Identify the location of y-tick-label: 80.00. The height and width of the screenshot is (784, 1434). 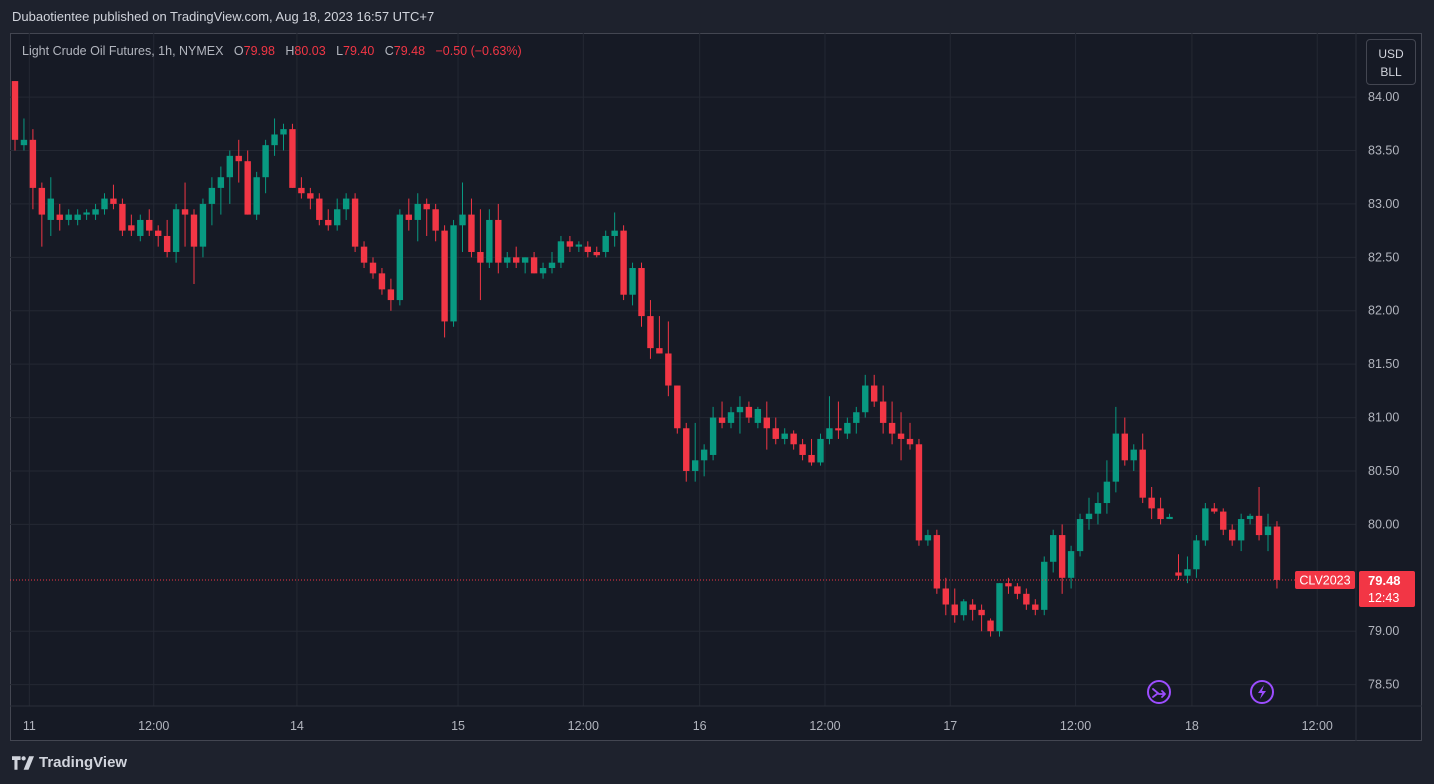
(1383, 524).